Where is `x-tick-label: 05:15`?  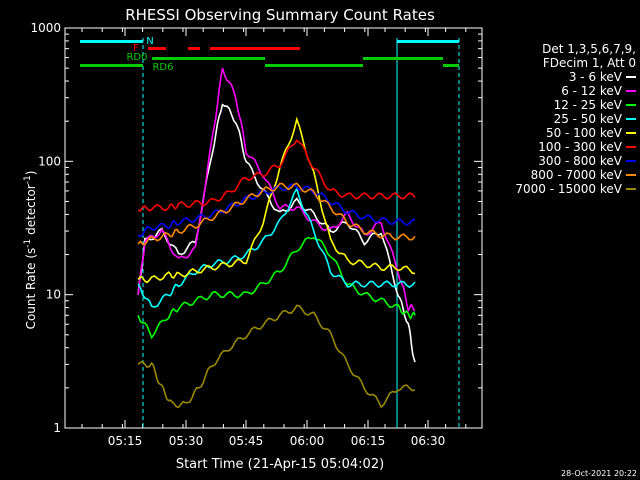
x-tick-label: 05:15 is located at coordinates (125, 441).